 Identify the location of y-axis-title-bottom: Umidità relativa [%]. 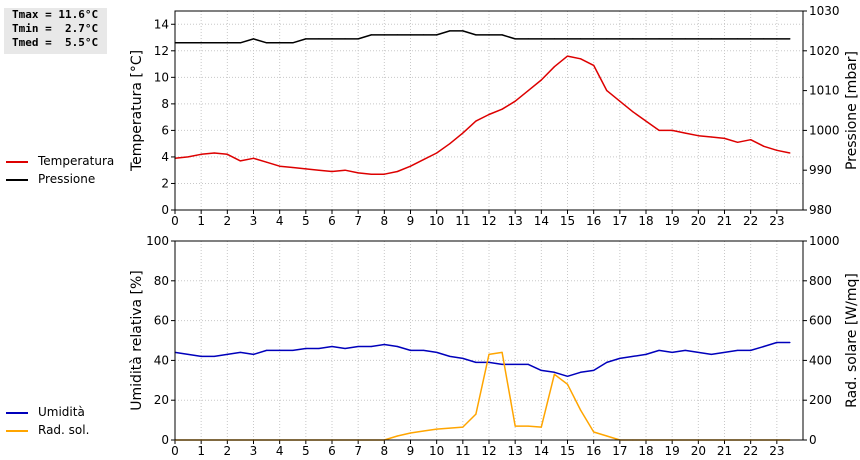
(137, 340).